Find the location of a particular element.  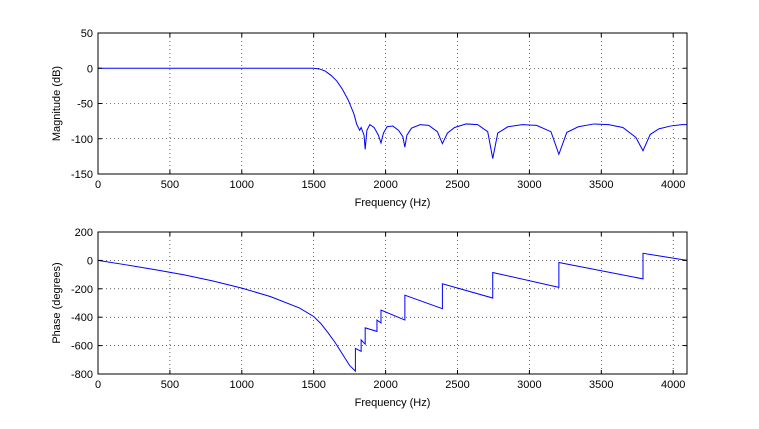

phase-x-tick-label: 1000 is located at coordinates (242, 385).